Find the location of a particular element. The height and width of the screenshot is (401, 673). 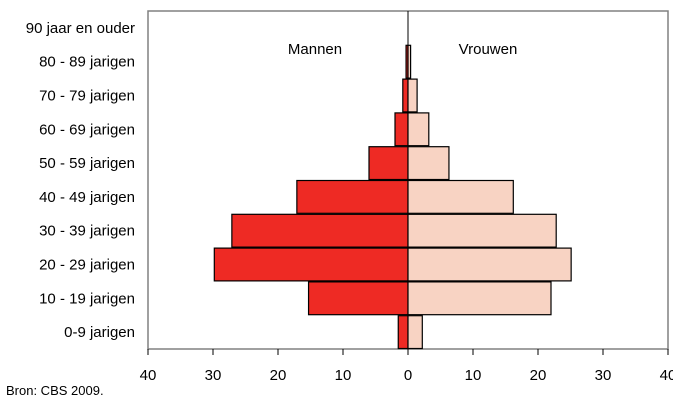

category-label: 0-9 jarigen is located at coordinates (99, 332).